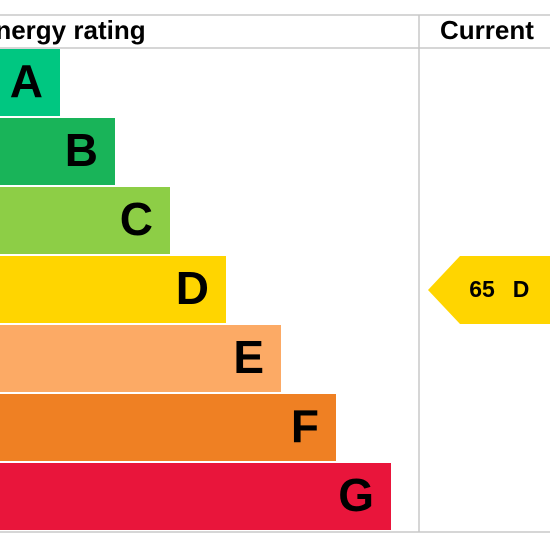 The width and height of the screenshot is (550, 555). What do you see at coordinates (73, 30) in the screenshot?
I see `header-title: Energy rating` at bounding box center [73, 30].